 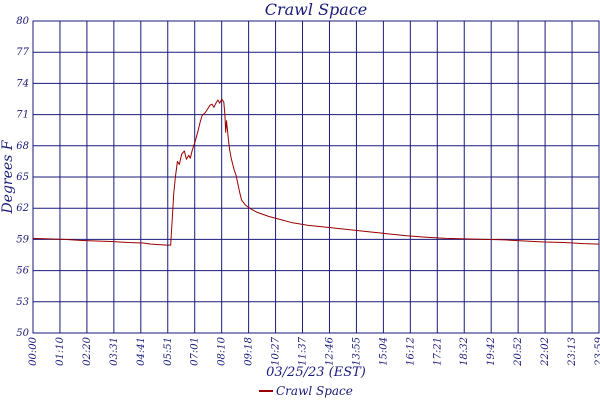 I want to click on y-tick-label: 74, so click(x=22, y=83).